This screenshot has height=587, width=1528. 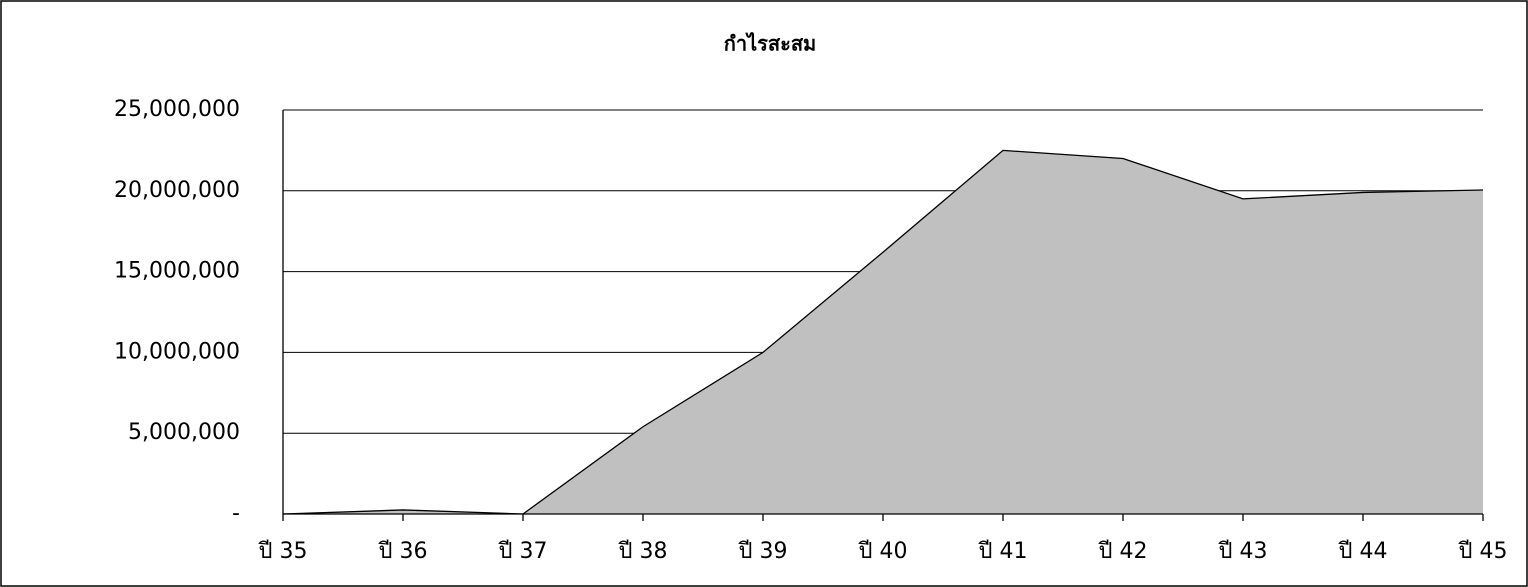 What do you see at coordinates (1482, 551) in the screenshot?
I see `x-tick-label: ปี 45` at bounding box center [1482, 551].